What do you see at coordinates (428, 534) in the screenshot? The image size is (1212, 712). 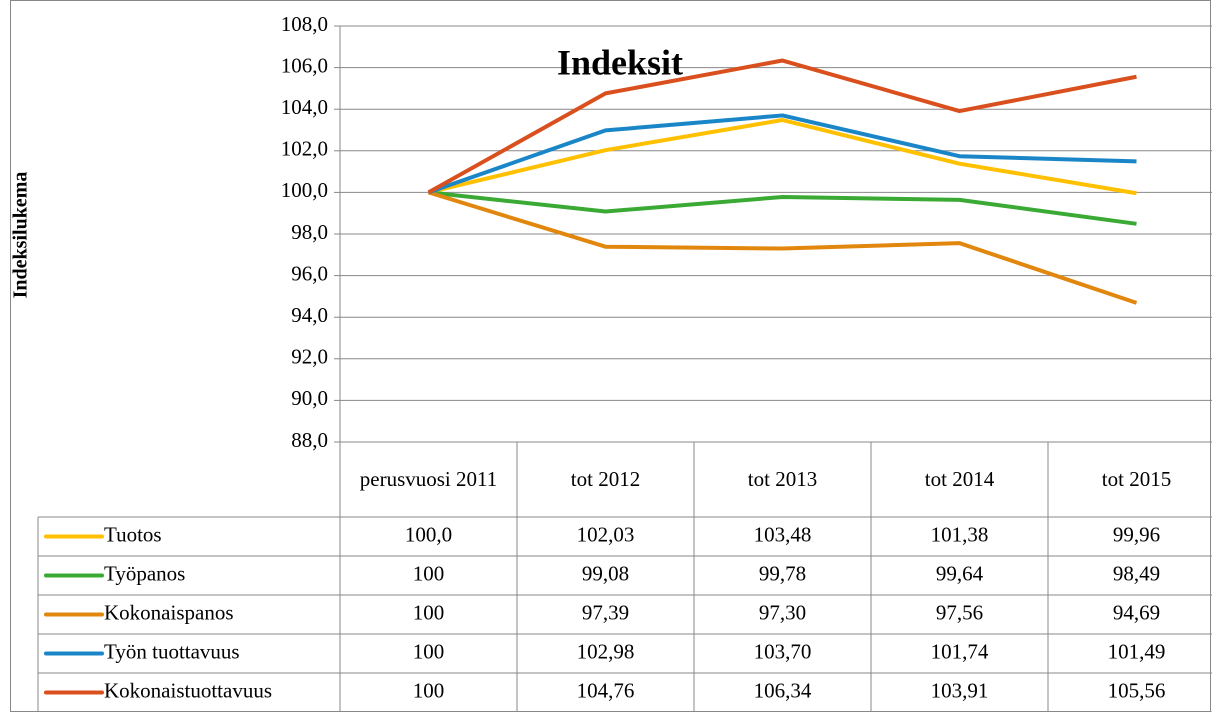 I see `table-value: 100,0` at bounding box center [428, 534].